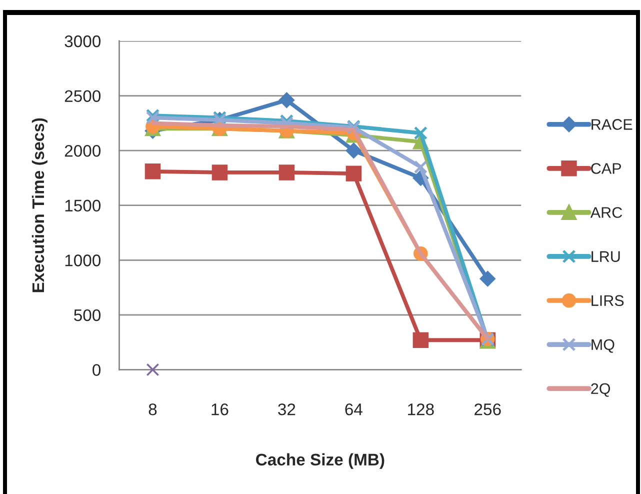 The height and width of the screenshot is (494, 641). I want to click on y-axis-title: Execution Time (secs), so click(40, 205).